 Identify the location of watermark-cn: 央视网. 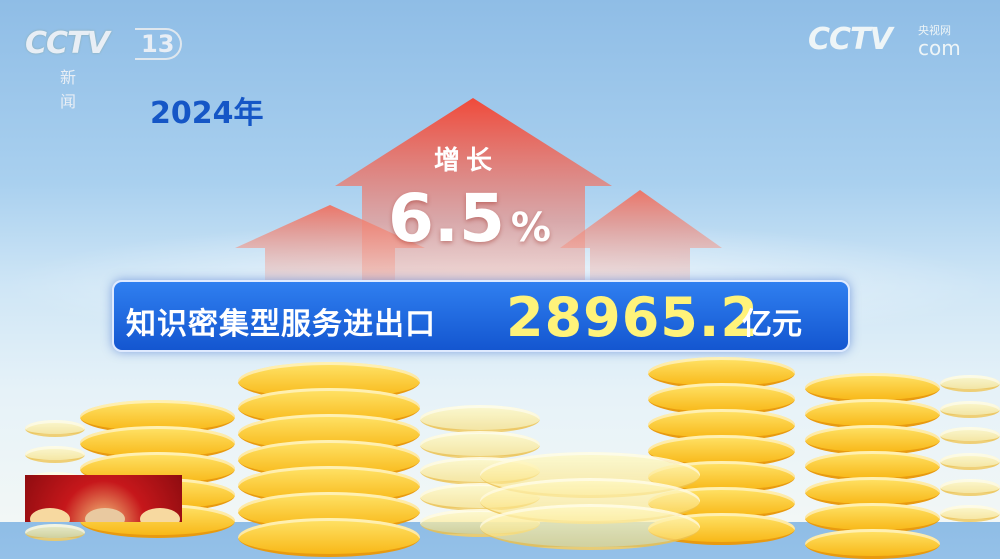
(934, 30).